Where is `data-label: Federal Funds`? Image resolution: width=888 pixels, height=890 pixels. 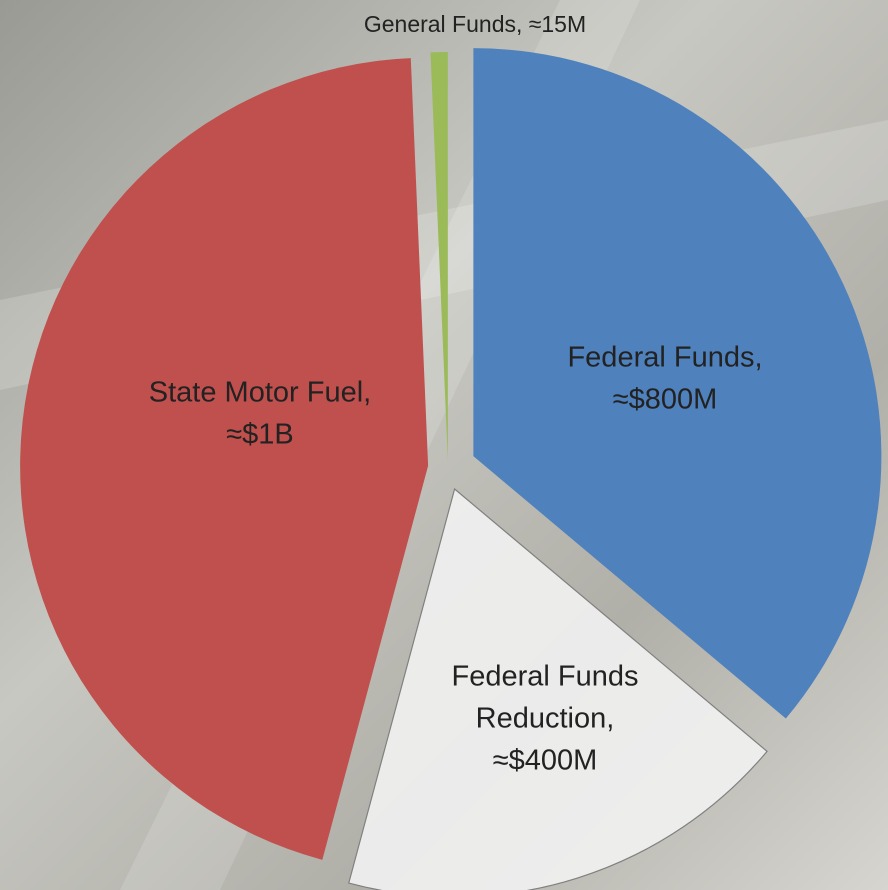 data-label: Federal Funds is located at coordinates (545, 677).